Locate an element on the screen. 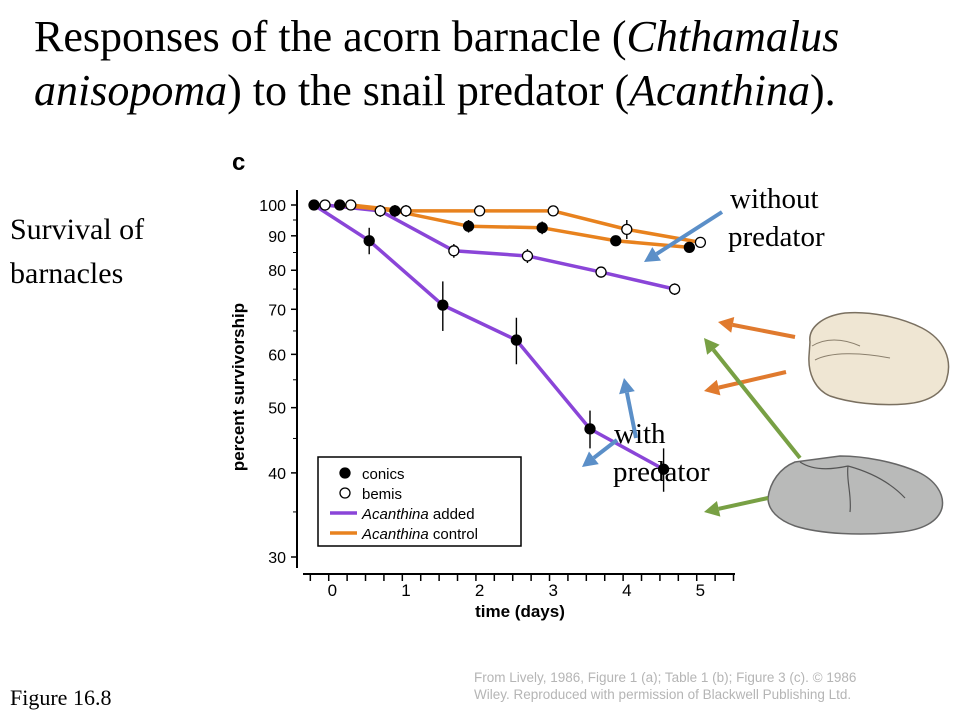 The image size is (960, 720). x-tick-label: 2 is located at coordinates (479, 590).